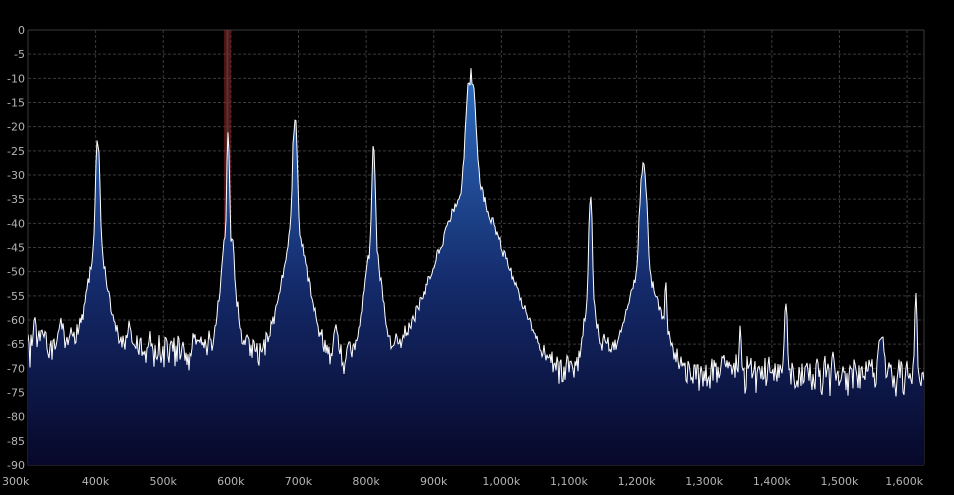 The width and height of the screenshot is (954, 495). I want to click on x-tick-label: 900k, so click(434, 481).